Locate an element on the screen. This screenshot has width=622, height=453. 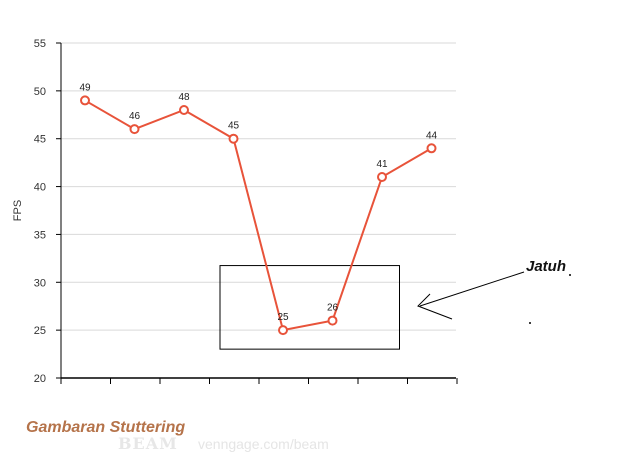
data-label: 44 is located at coordinates (432, 135).